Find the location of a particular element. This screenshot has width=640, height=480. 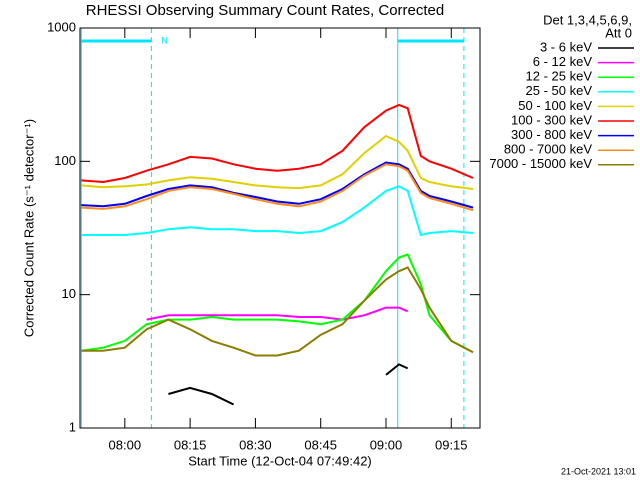

legend-label: 7000 - 15000 keV is located at coordinates (540, 163).